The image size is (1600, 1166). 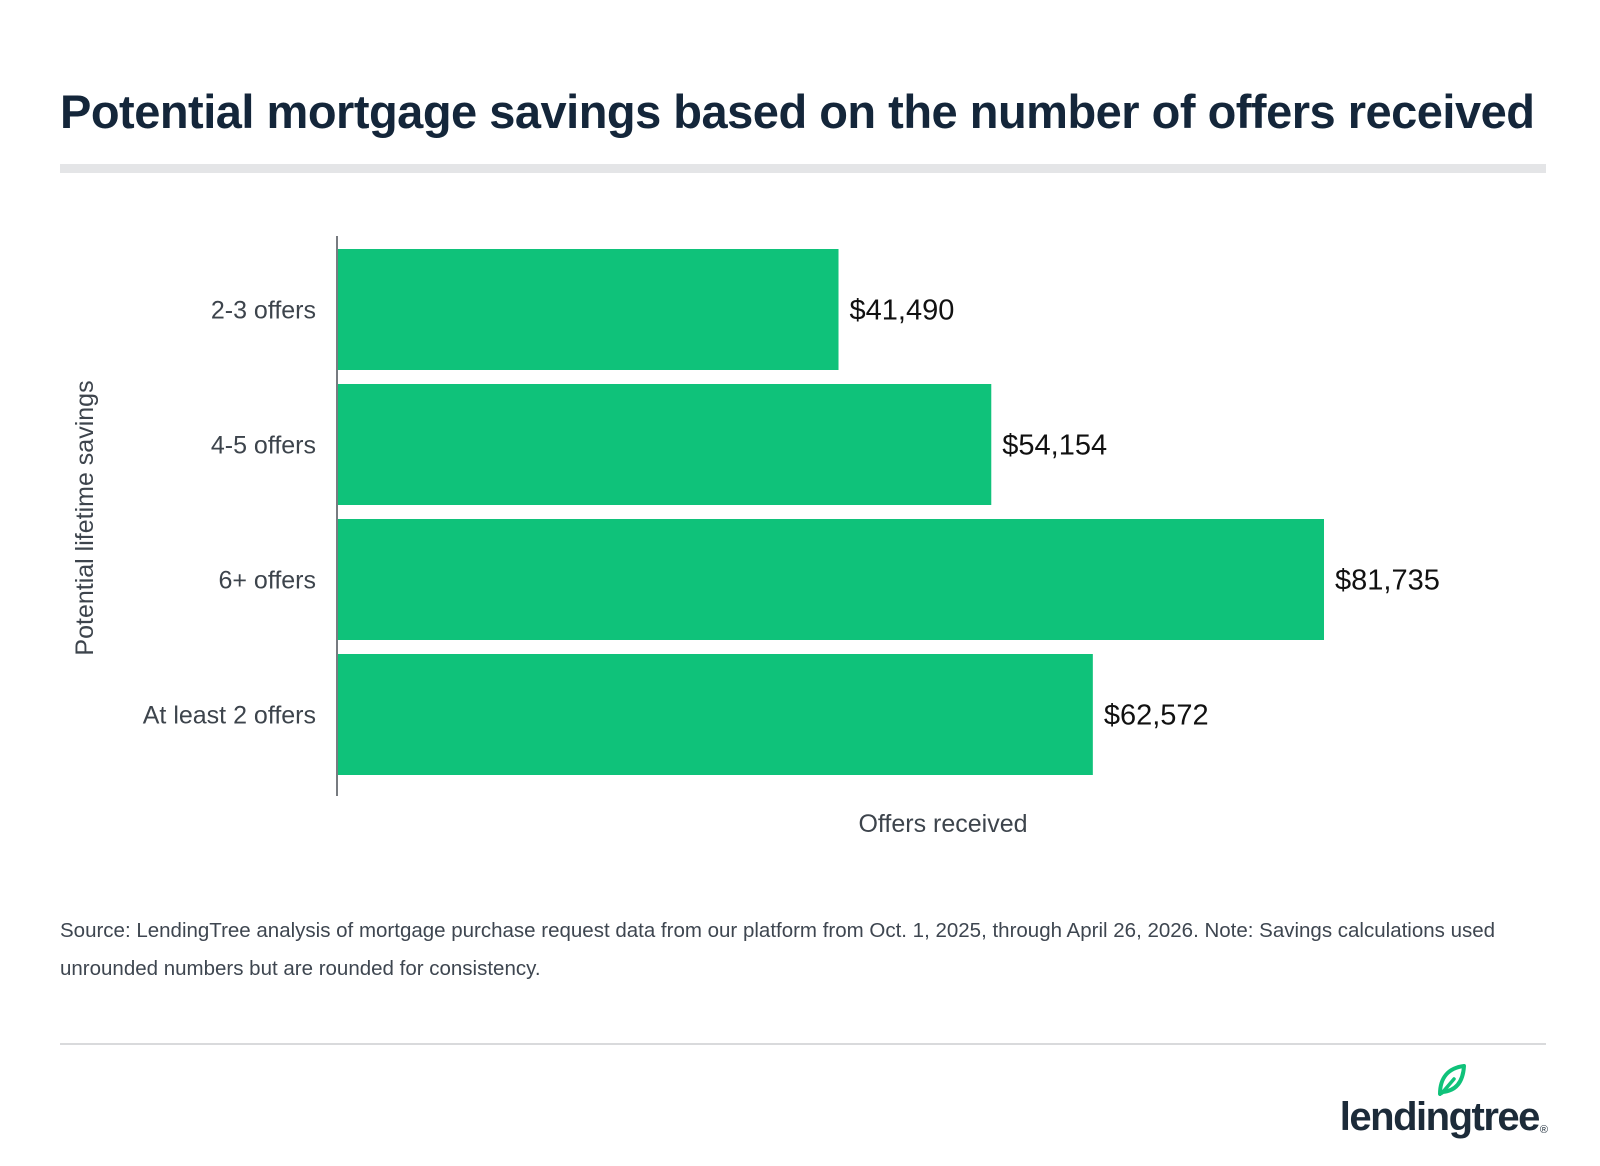 What do you see at coordinates (1451, 1080) in the screenshot?
I see `leaf-icon` at bounding box center [1451, 1080].